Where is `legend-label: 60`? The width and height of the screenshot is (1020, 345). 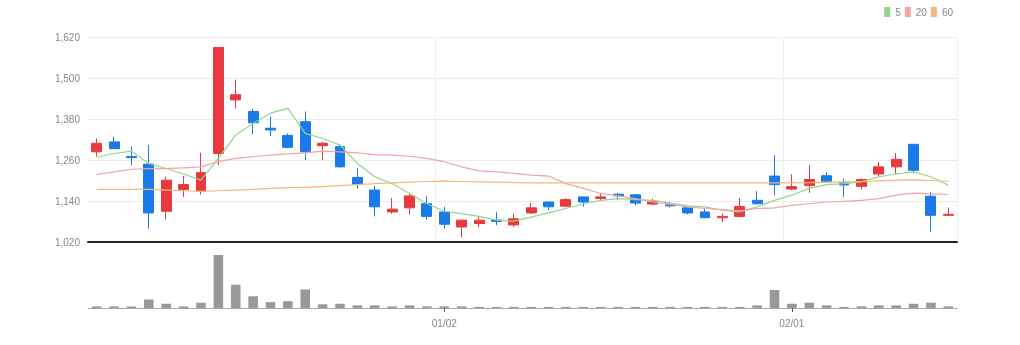 legend-label: 60 is located at coordinates (947, 12).